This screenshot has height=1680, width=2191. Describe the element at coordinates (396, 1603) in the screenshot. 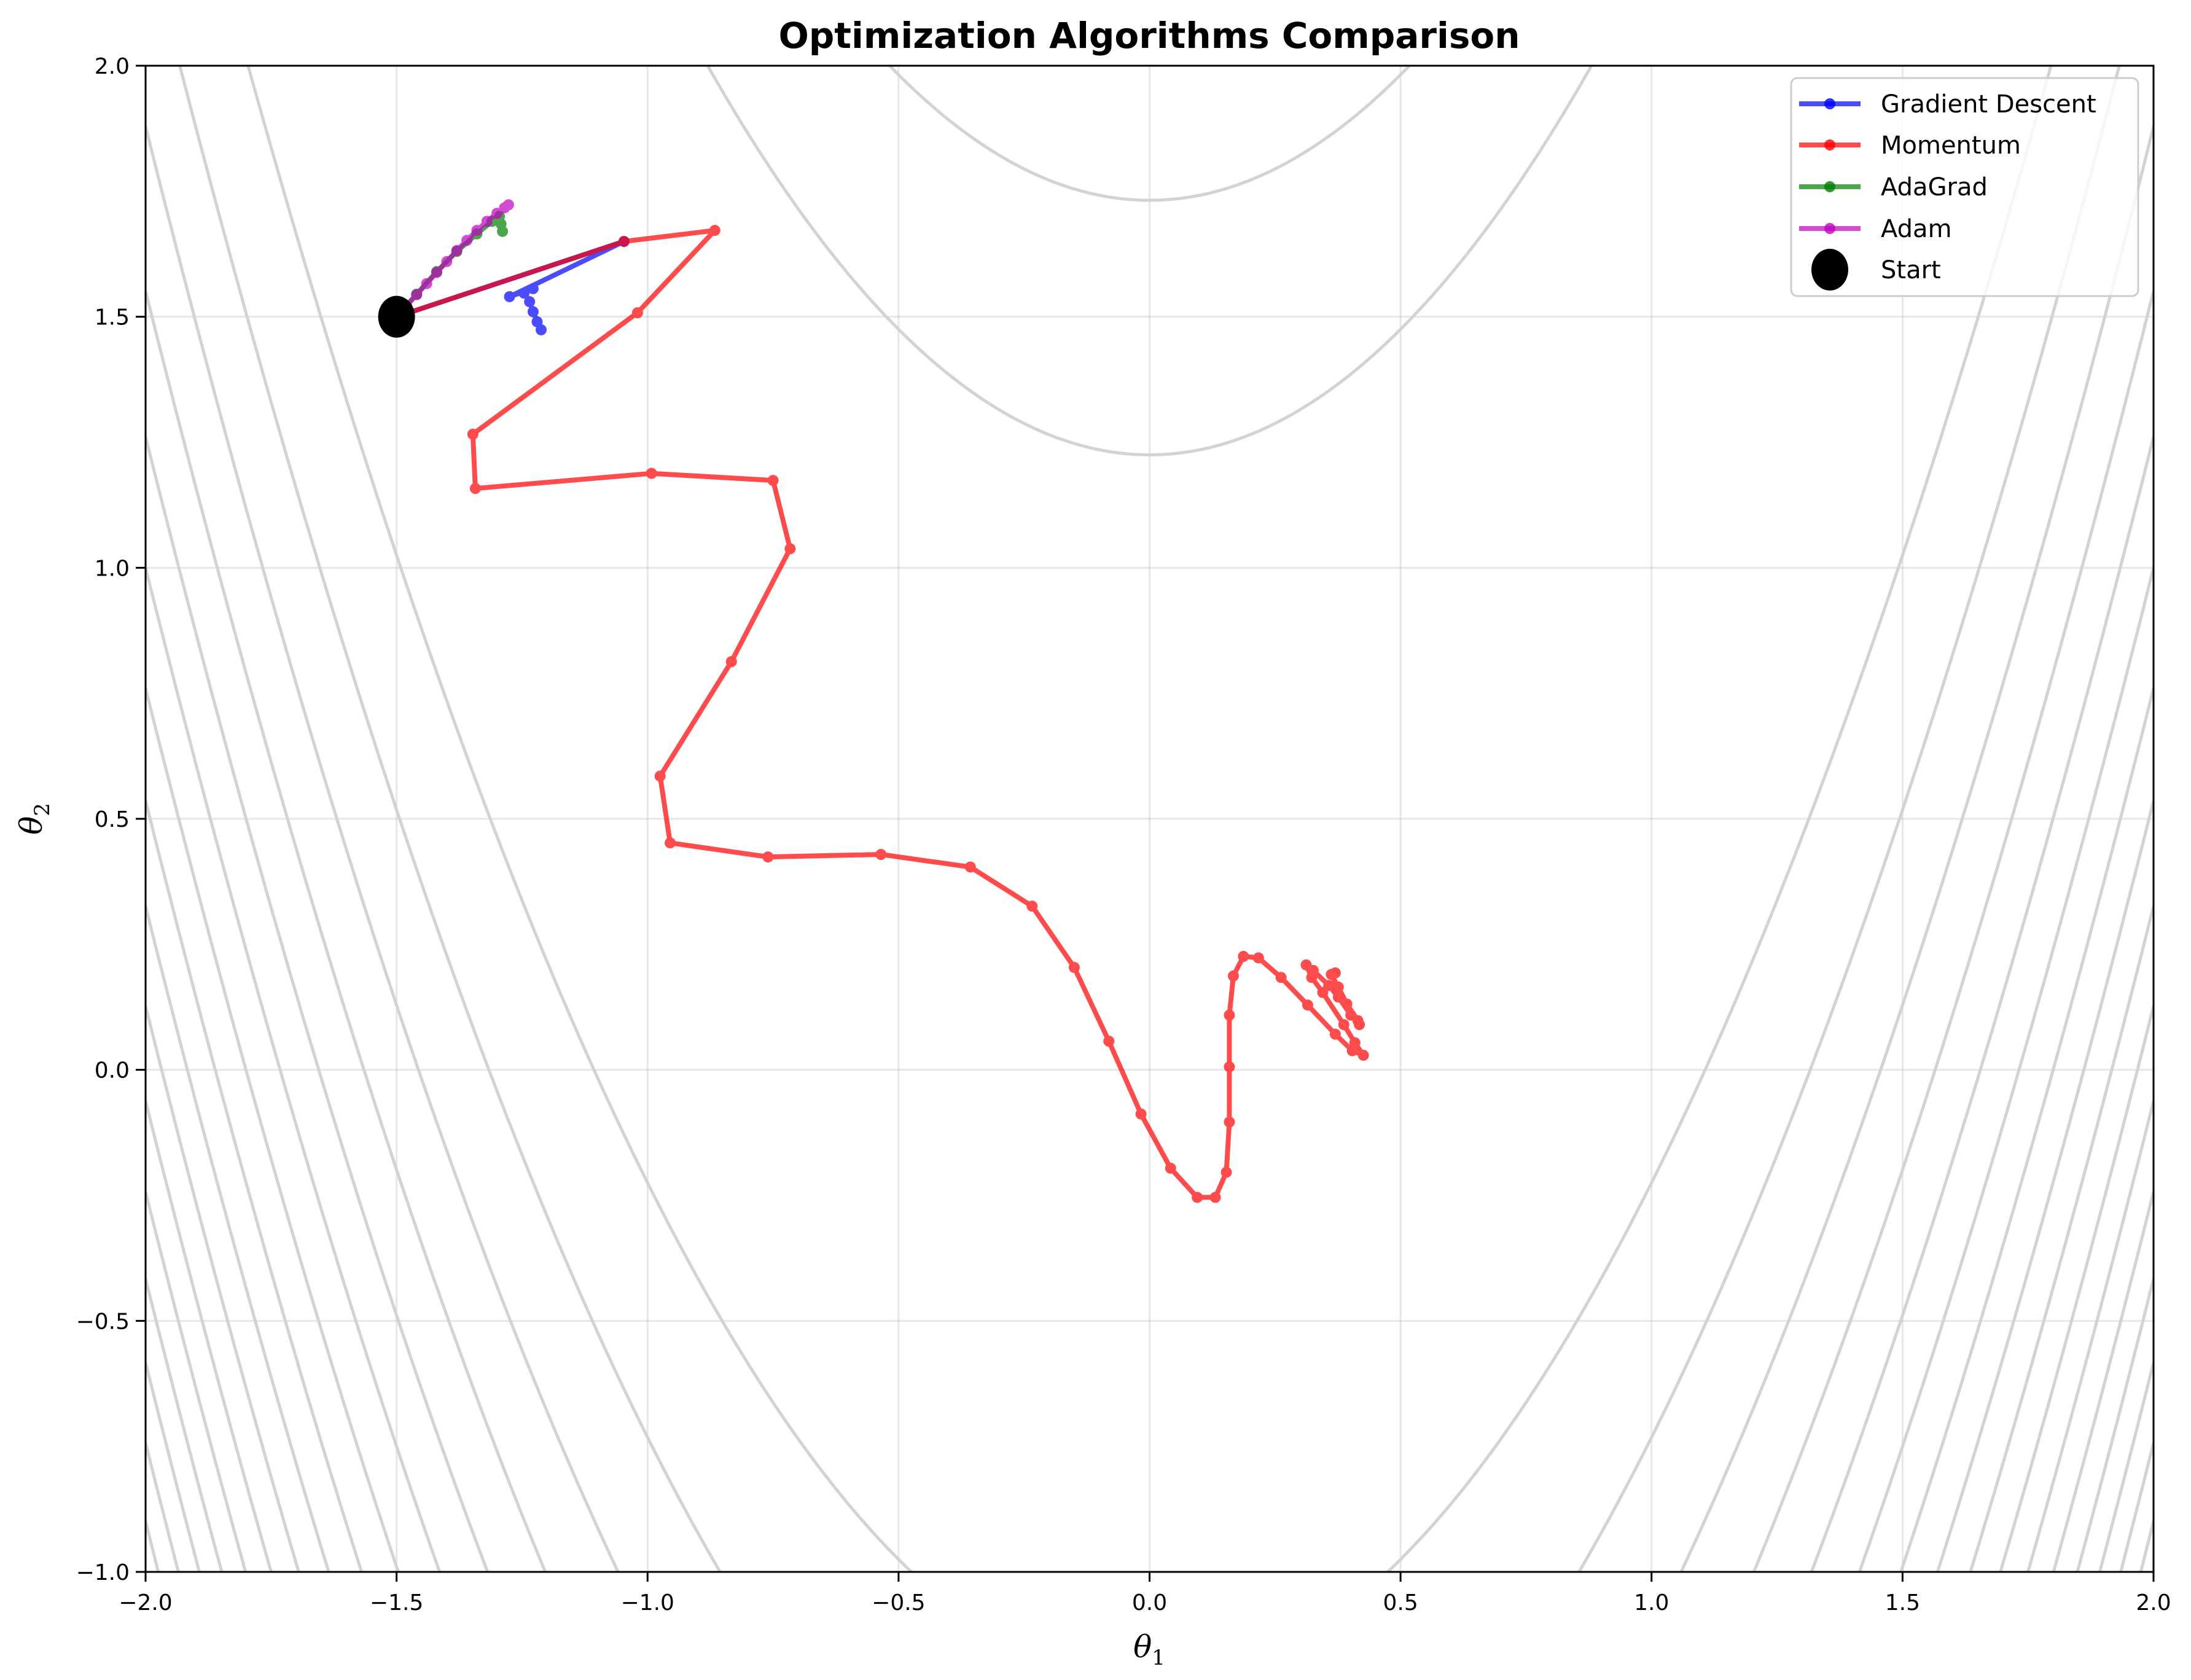

I see `x-tick-label: −1.5` at that location.